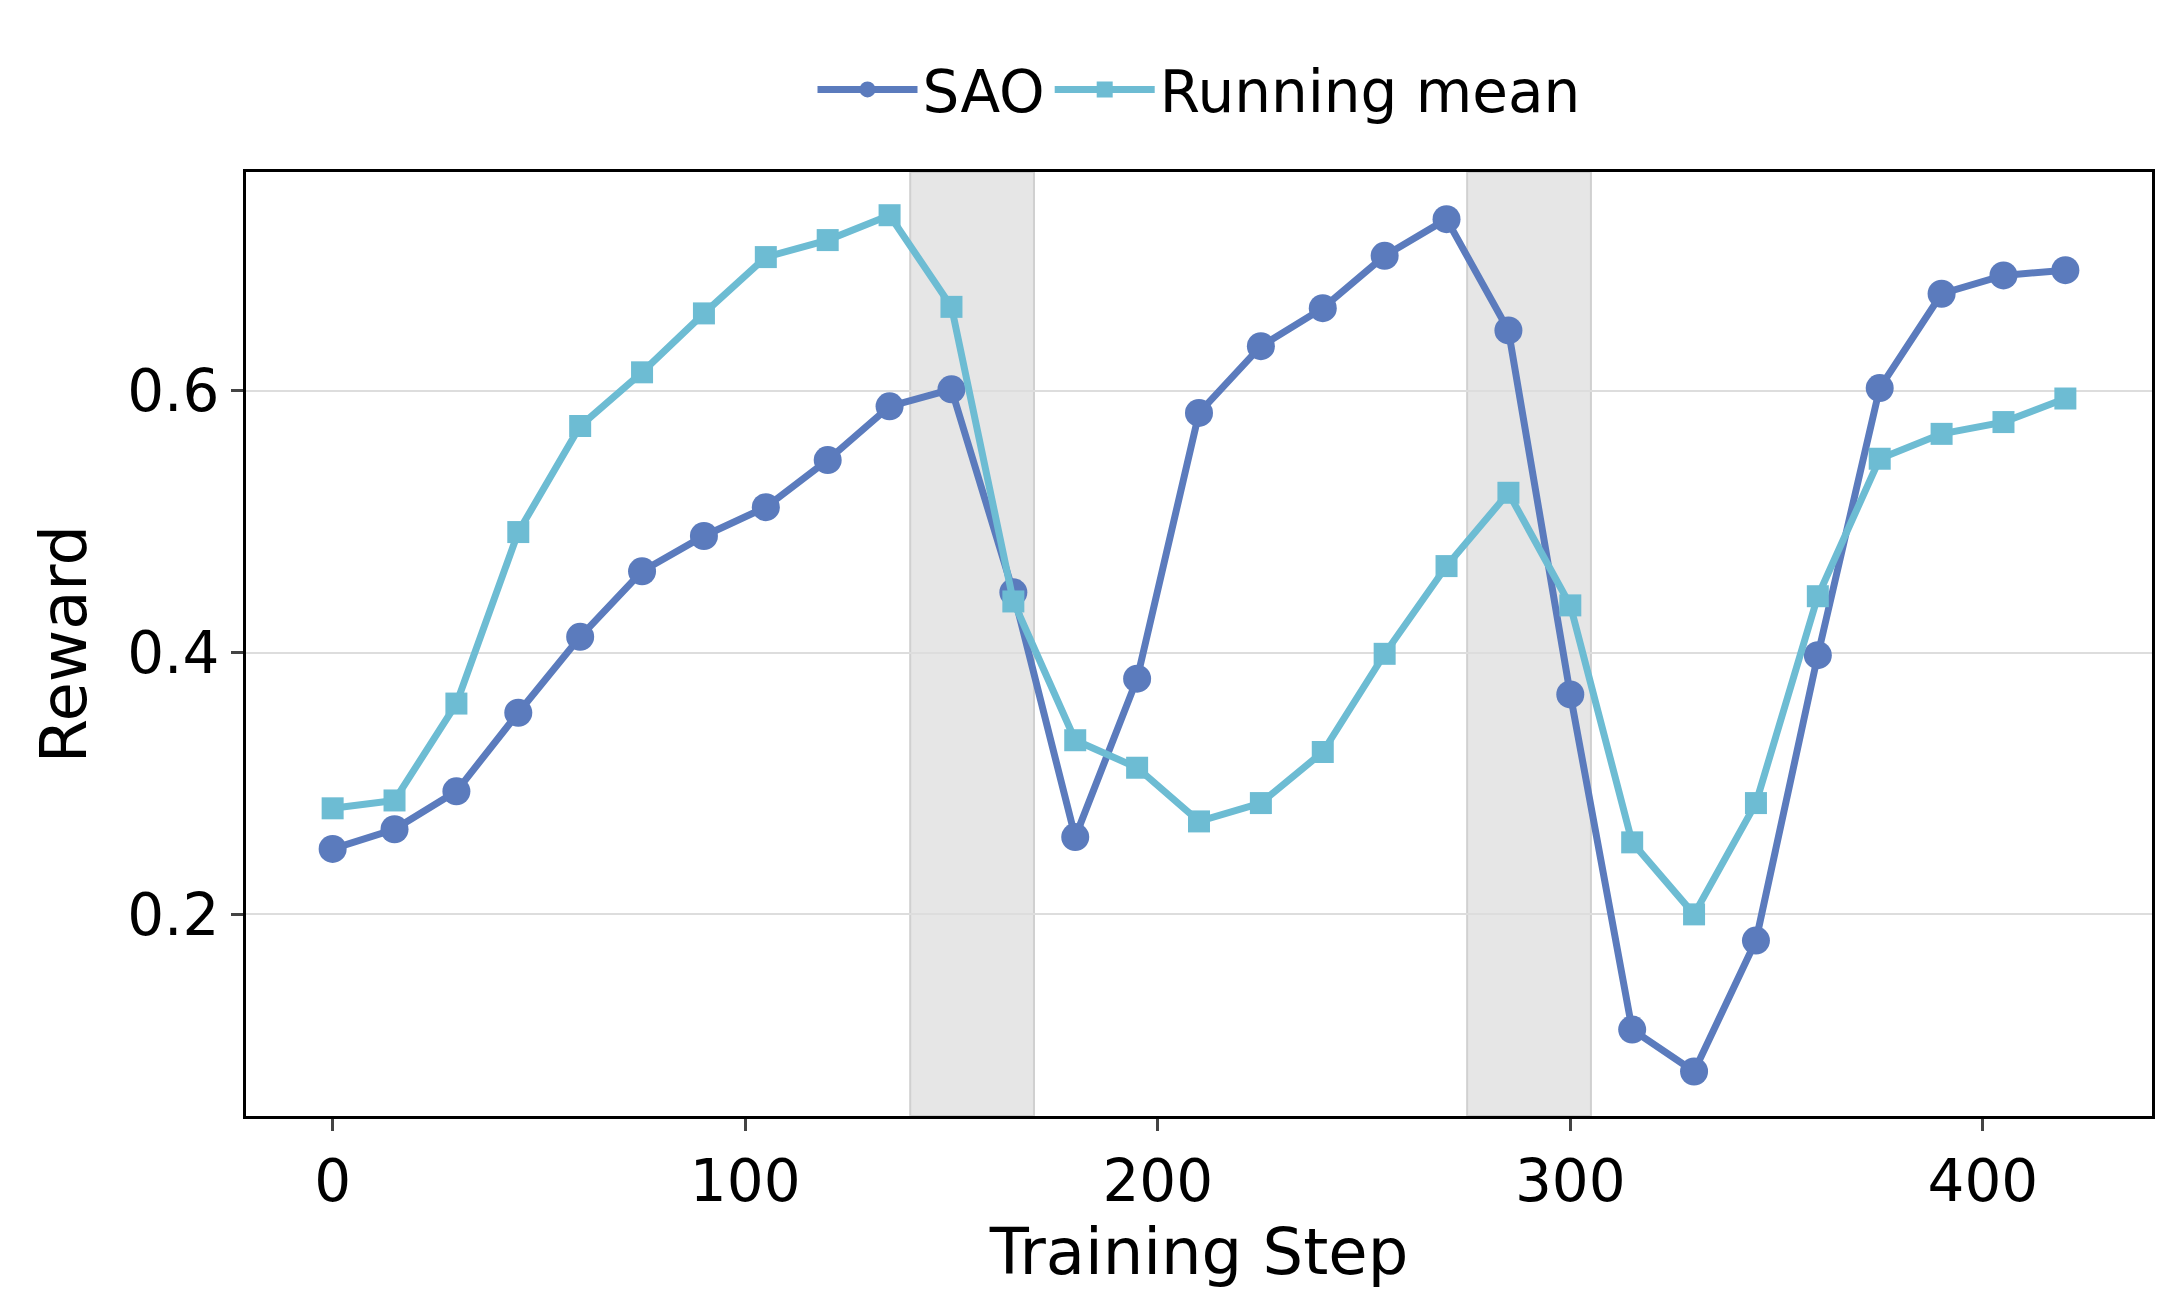 This screenshot has width=2159, height=1316. I want to click on x-tick-label: 100, so click(745, 1180).